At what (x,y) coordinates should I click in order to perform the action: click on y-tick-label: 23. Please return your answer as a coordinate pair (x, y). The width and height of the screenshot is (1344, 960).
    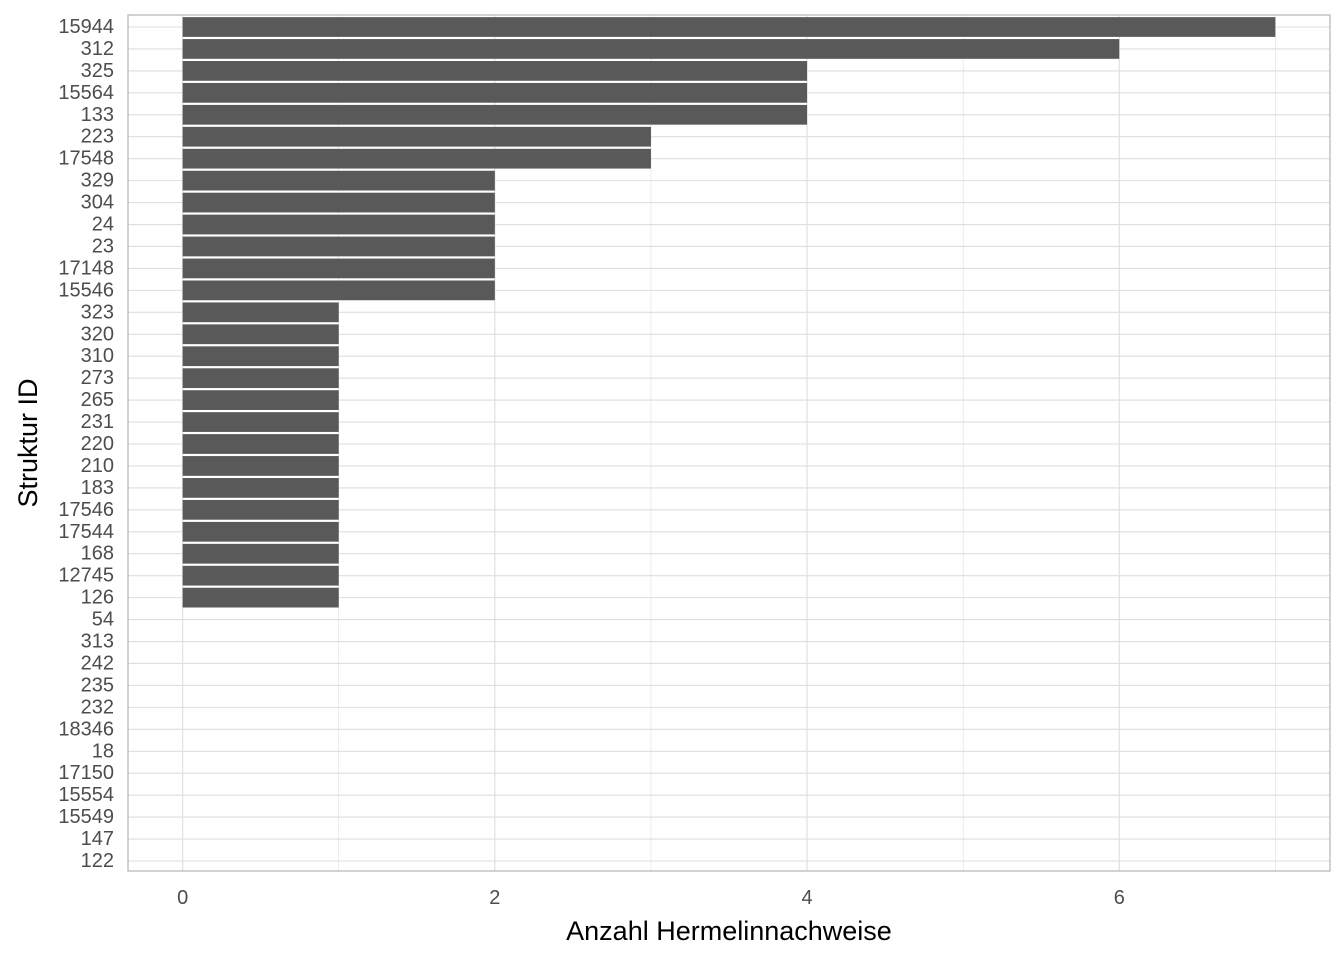
    Looking at the image, I should click on (103, 246).